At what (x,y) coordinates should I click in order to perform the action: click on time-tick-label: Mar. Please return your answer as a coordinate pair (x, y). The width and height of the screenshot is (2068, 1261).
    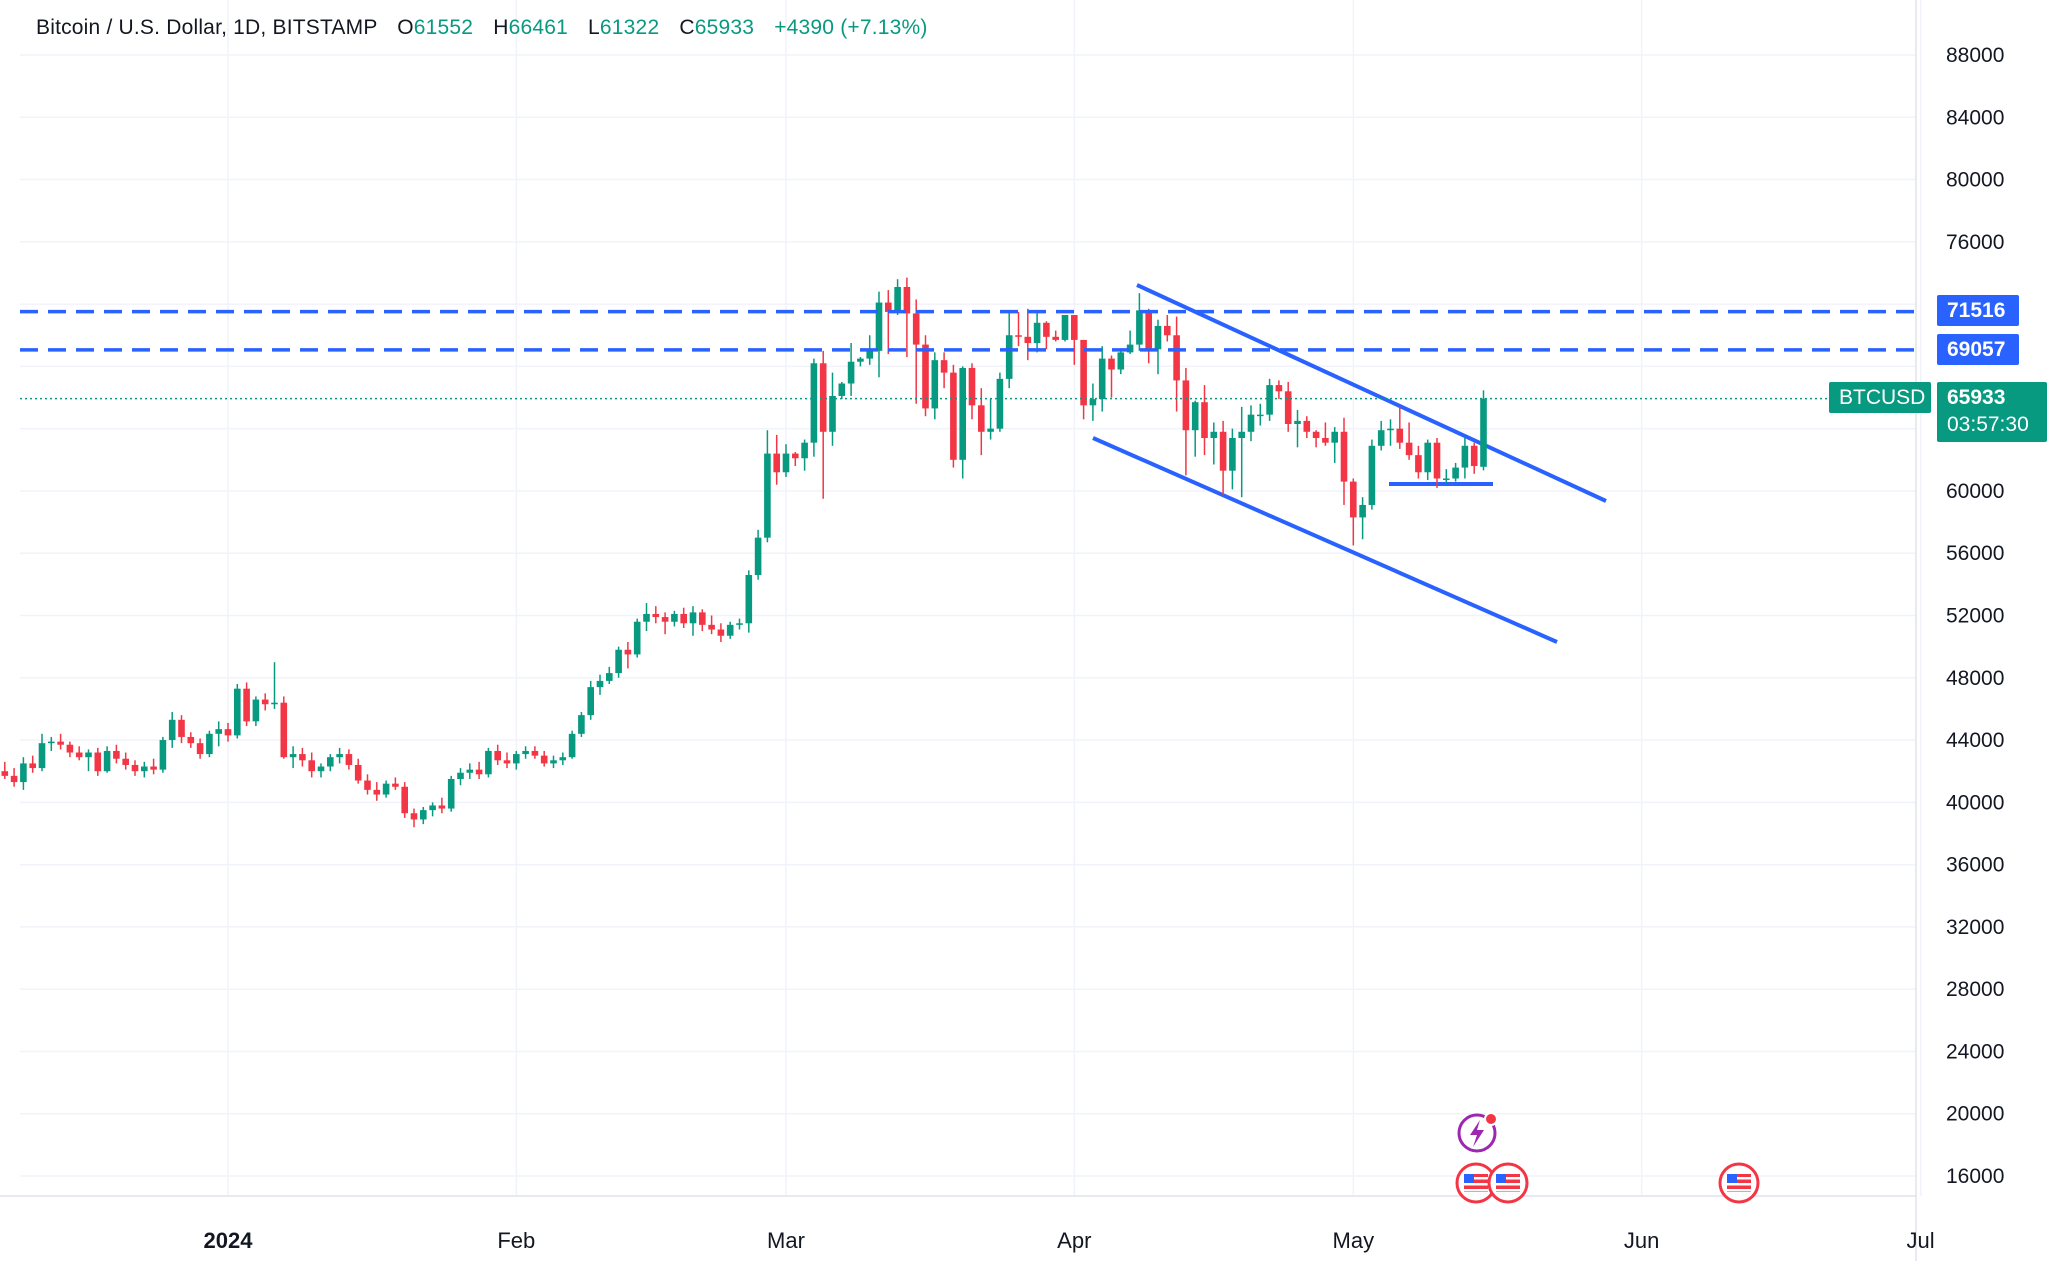
    Looking at the image, I should click on (786, 1240).